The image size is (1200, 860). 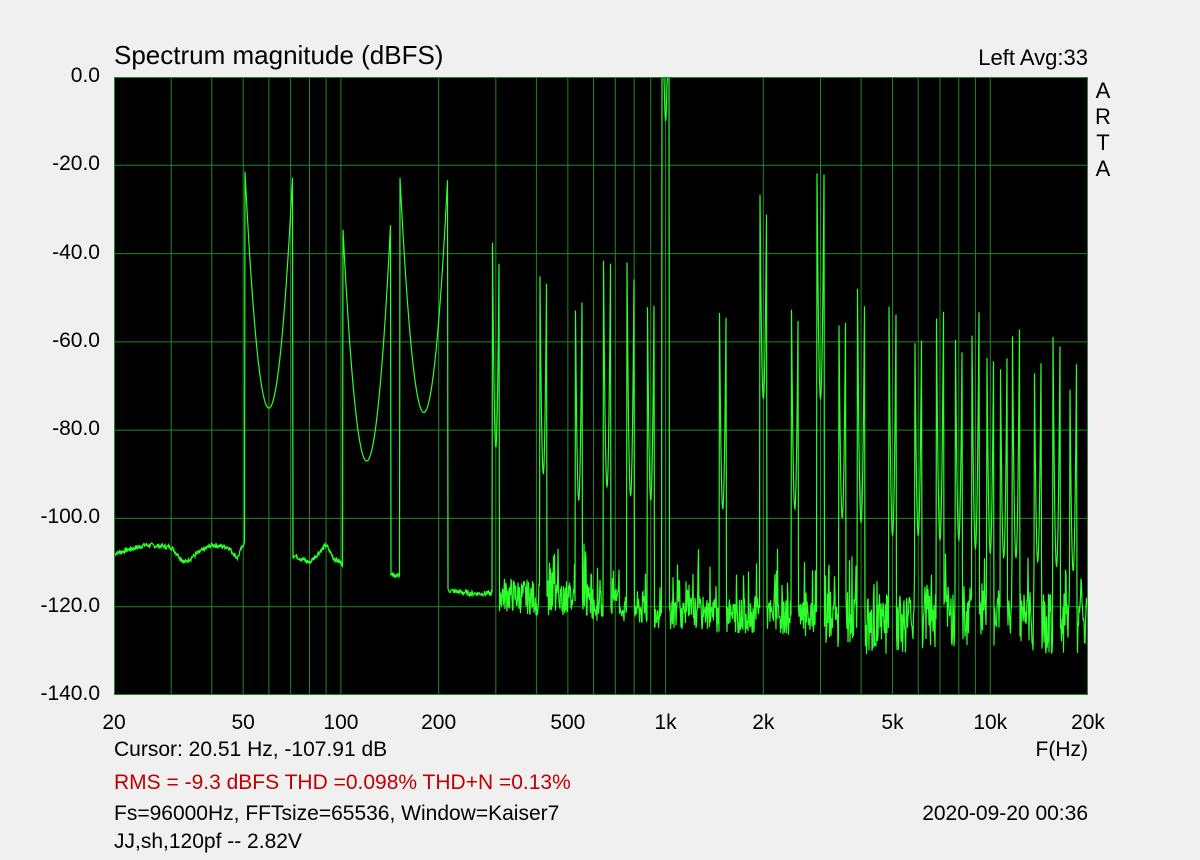 I want to click on measurement-stats: RMS = -9.3 dBFS THD =0.098% THD+N =0.13%, so click(x=342, y=782).